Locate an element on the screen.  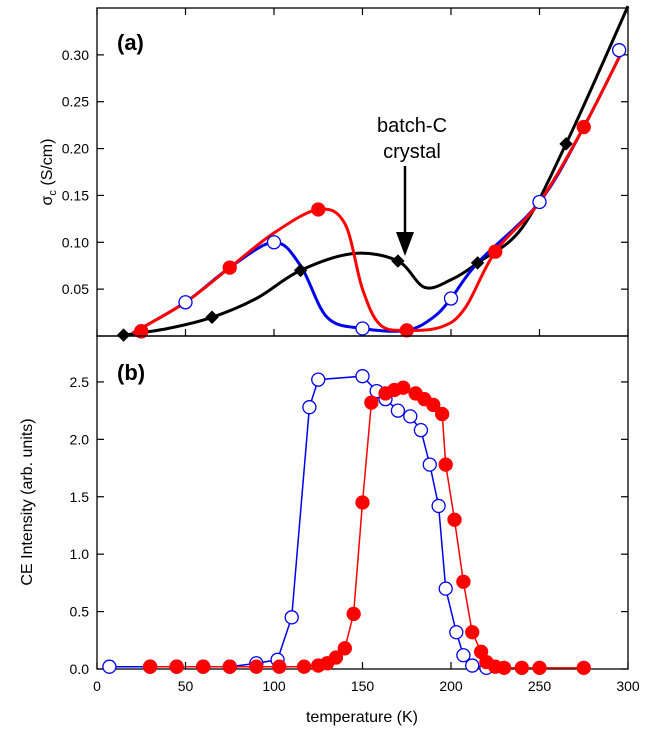
panel-a-label: (a) is located at coordinates (130, 42).